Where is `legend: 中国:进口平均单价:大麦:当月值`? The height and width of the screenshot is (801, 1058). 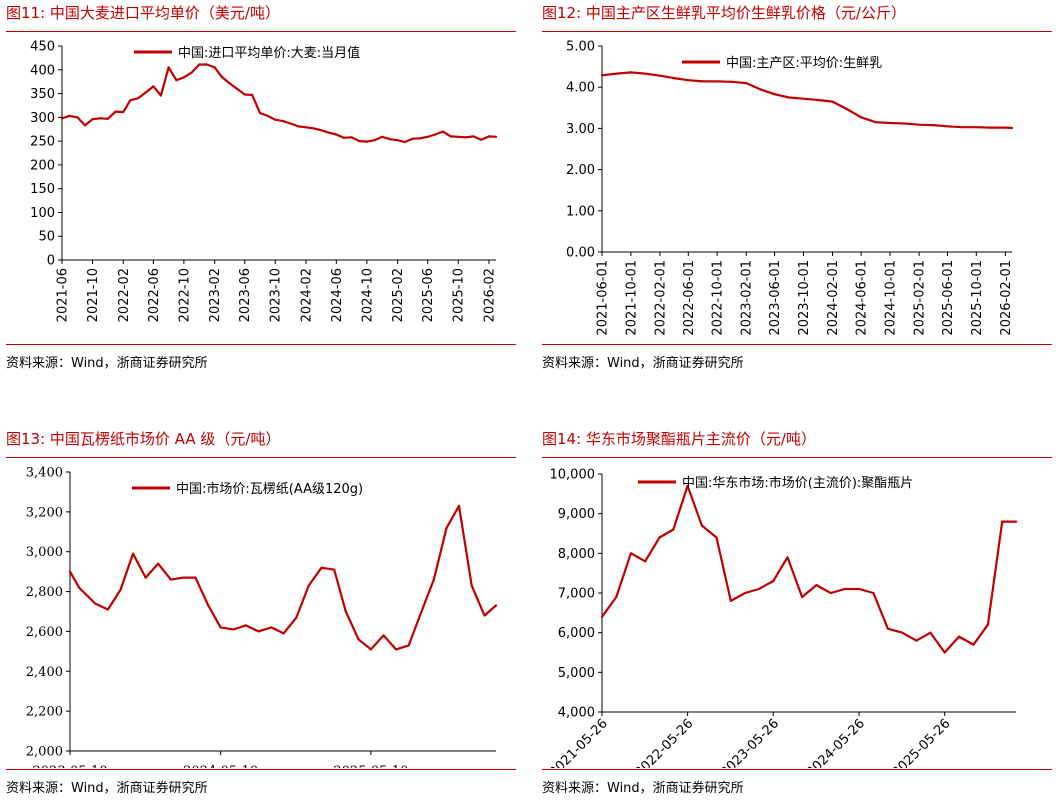 legend: 中国:进口平均单价:大麦:当月值 is located at coordinates (247, 53).